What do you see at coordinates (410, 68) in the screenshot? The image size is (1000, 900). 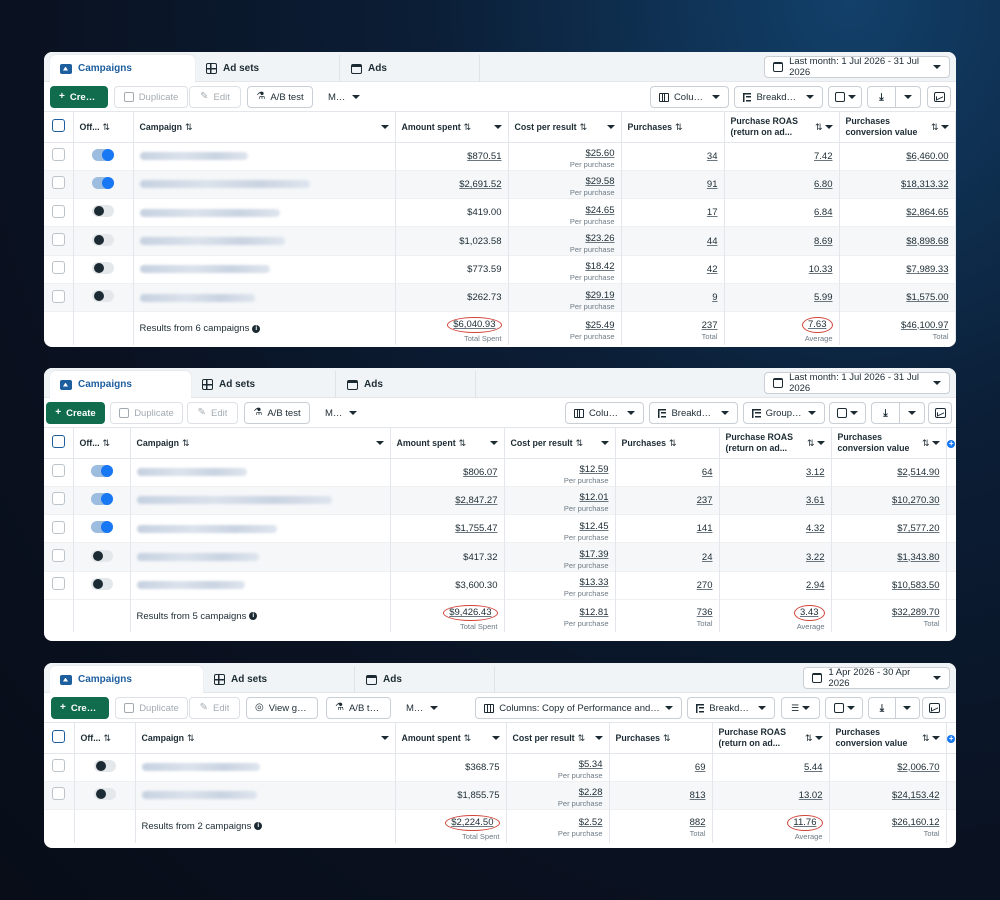 I see `tab-ads: Ads` at bounding box center [410, 68].